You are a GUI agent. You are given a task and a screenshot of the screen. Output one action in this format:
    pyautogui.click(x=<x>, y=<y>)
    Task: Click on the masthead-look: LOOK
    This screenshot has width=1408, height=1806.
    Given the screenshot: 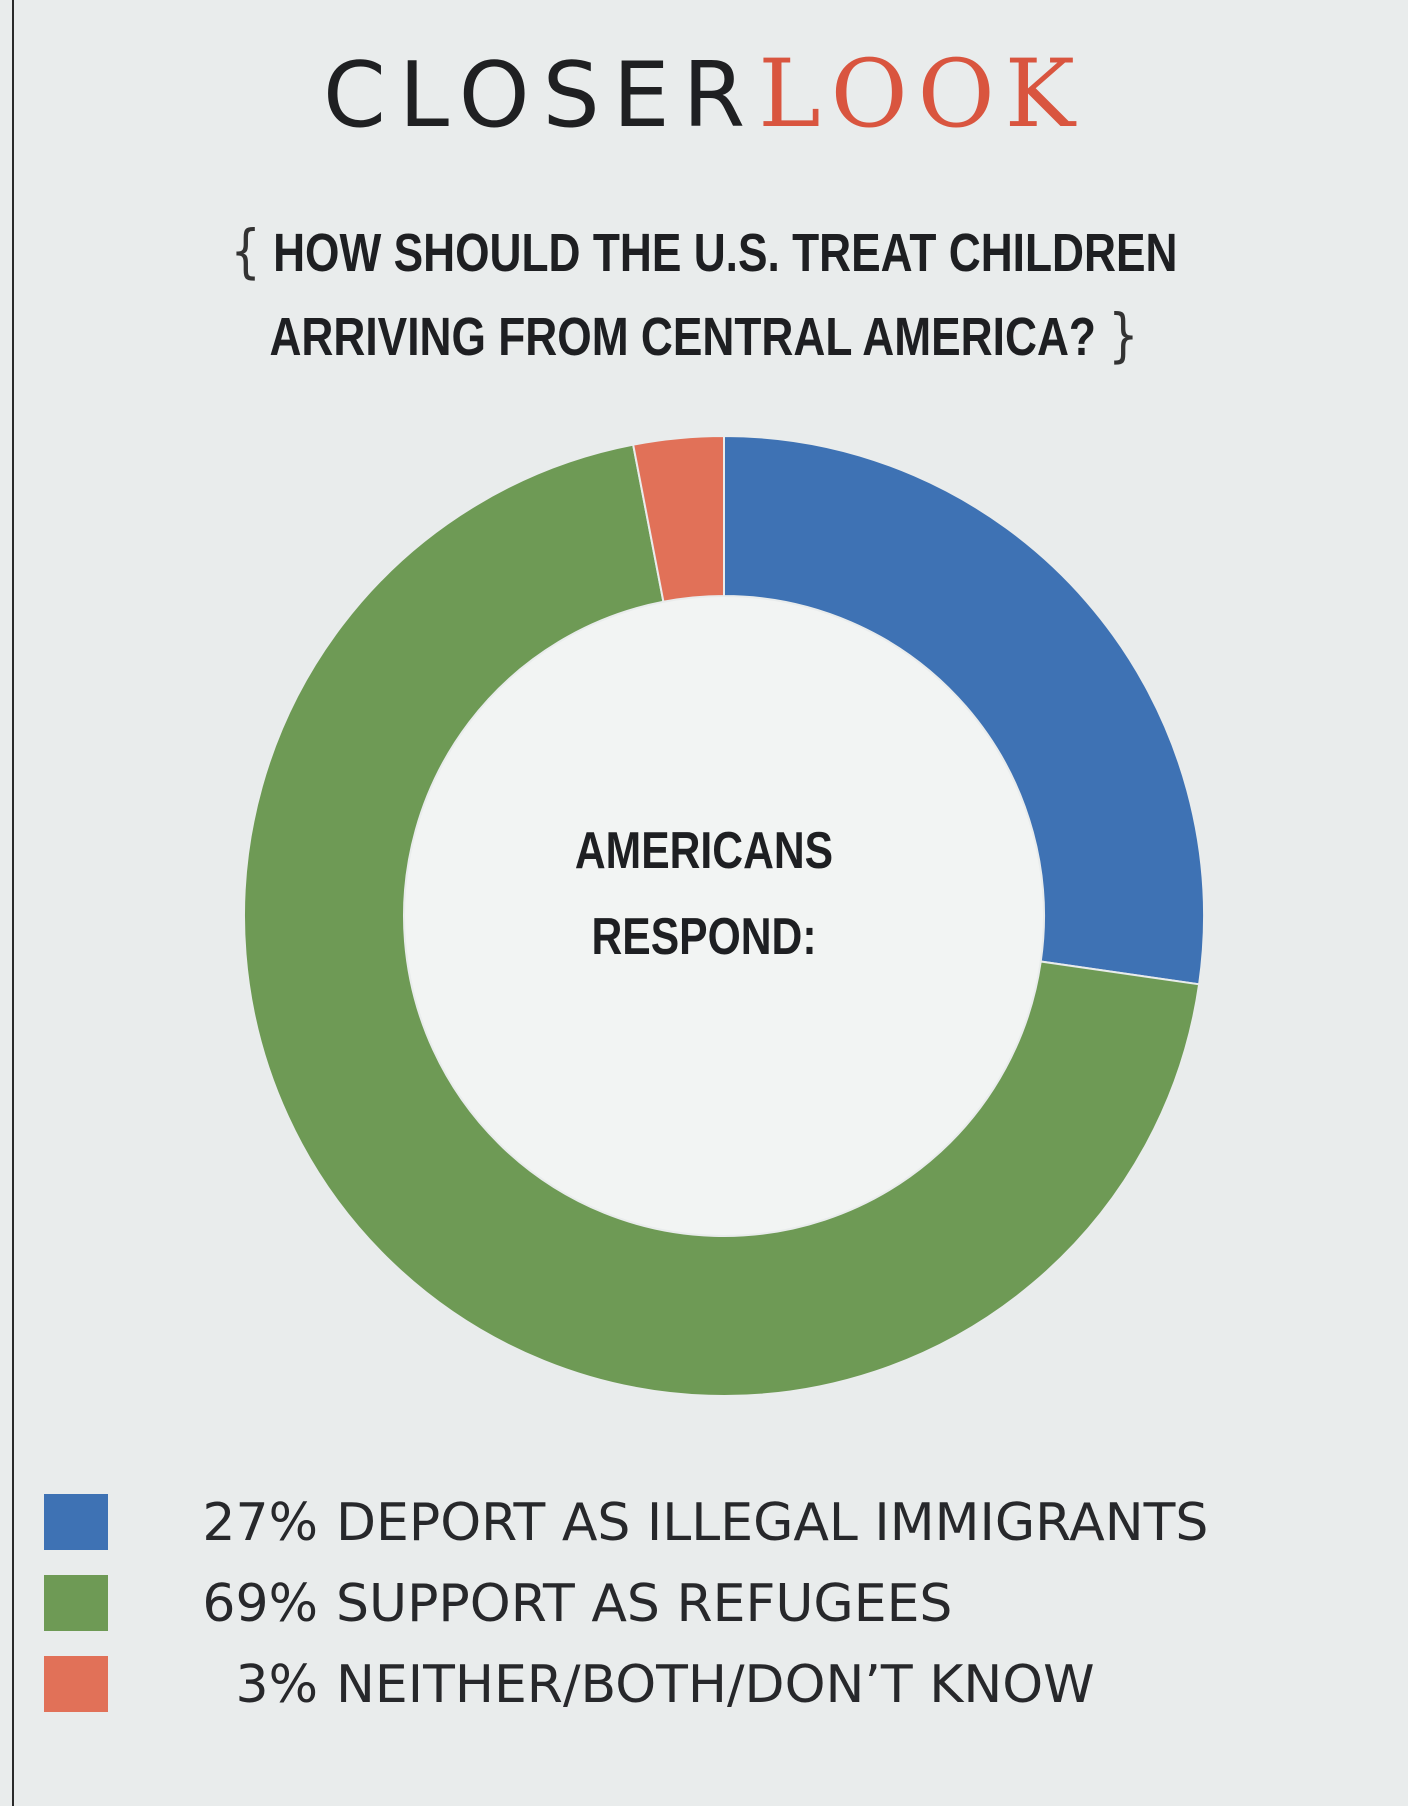 What is the action you would take?
    pyautogui.click(x=921, y=94)
    